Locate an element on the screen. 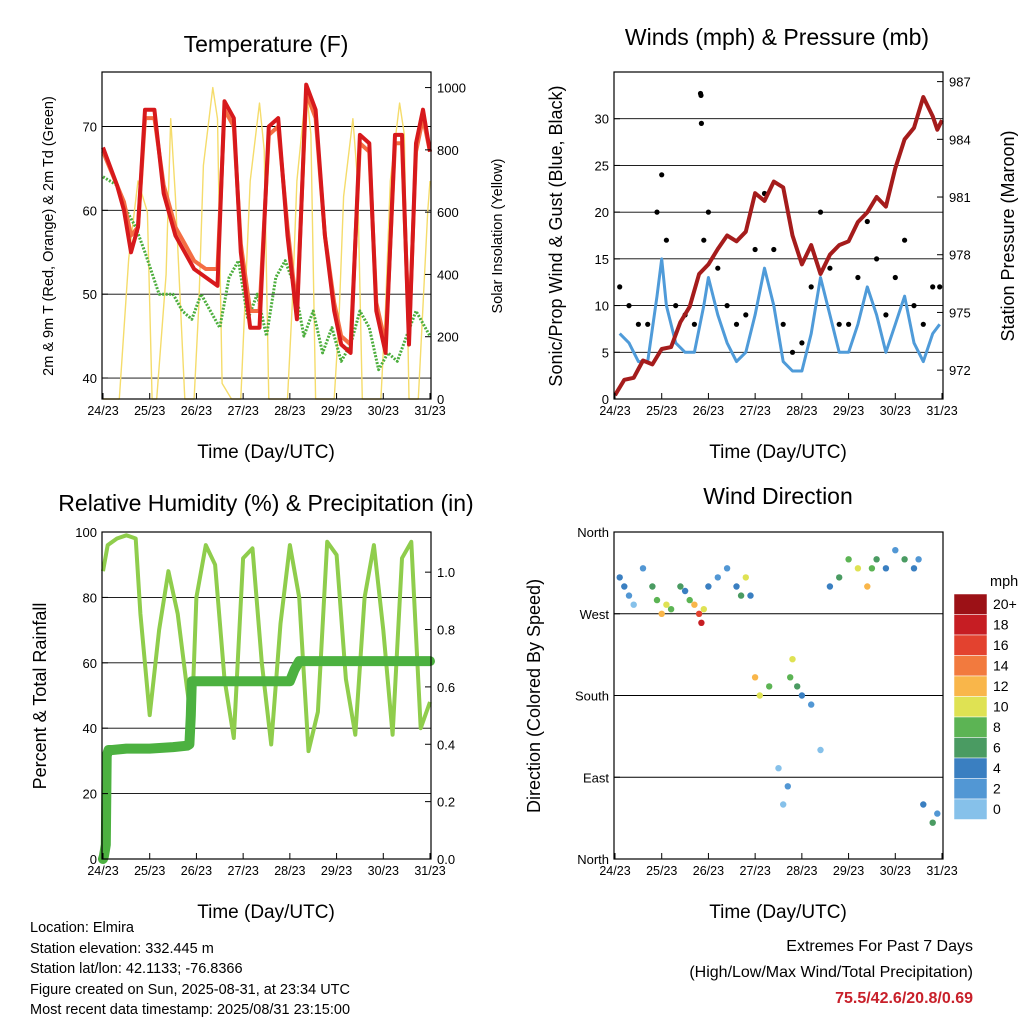 Image resolution: width=1024 pixels, height=1024 pixels. pressure-line is located at coordinates (778, 246).